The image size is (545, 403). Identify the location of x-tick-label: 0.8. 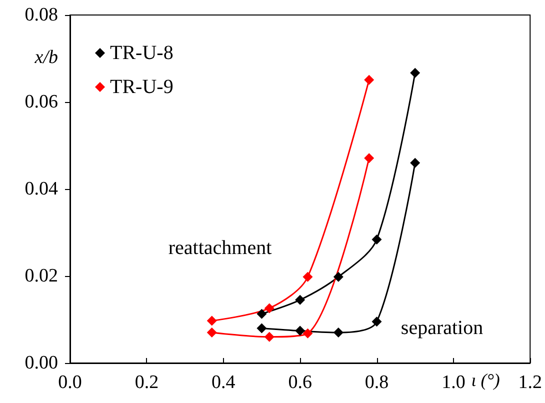
(376, 382).